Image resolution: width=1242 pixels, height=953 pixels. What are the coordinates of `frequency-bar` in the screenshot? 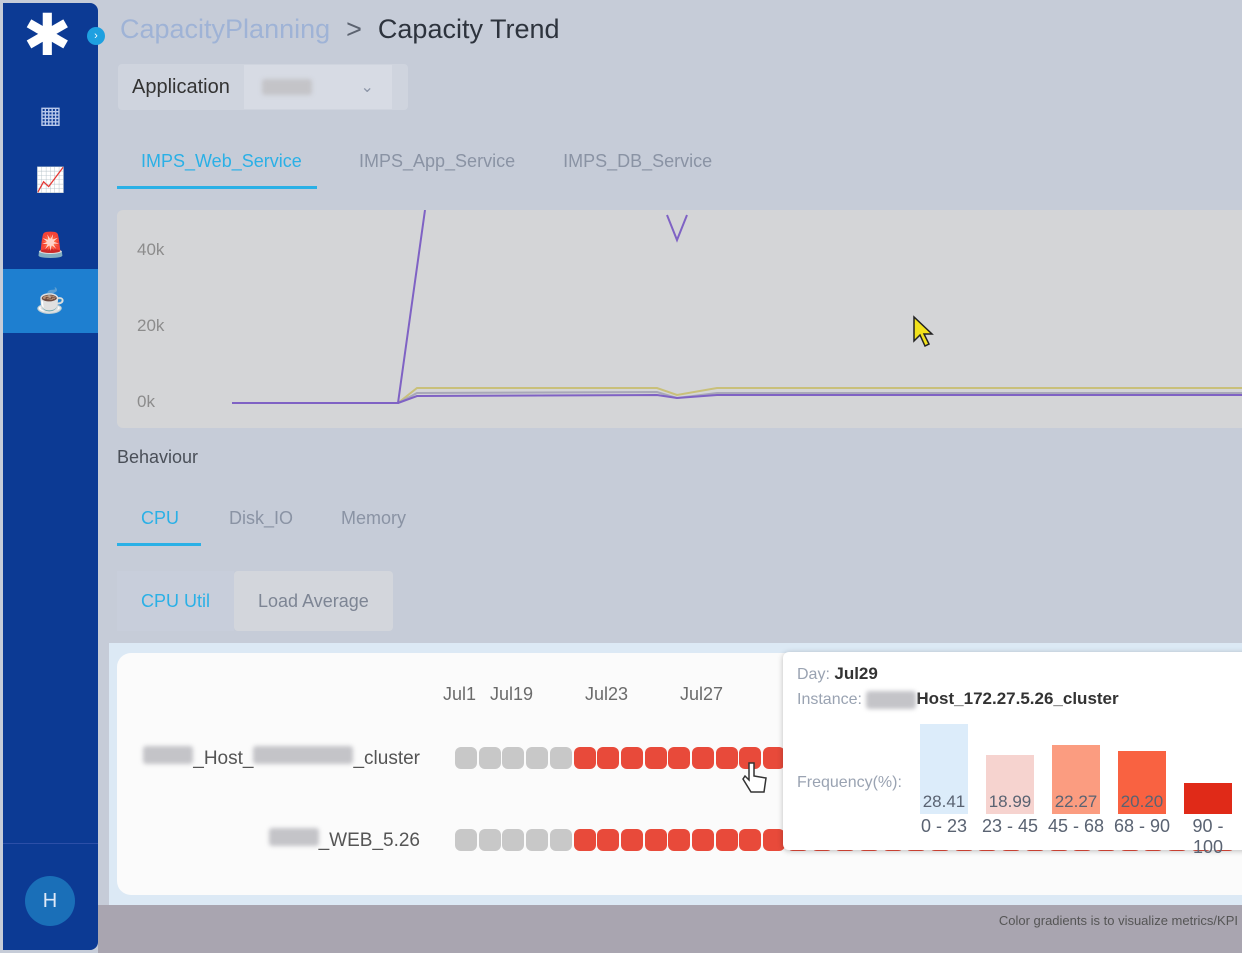 It's located at (1208, 798).